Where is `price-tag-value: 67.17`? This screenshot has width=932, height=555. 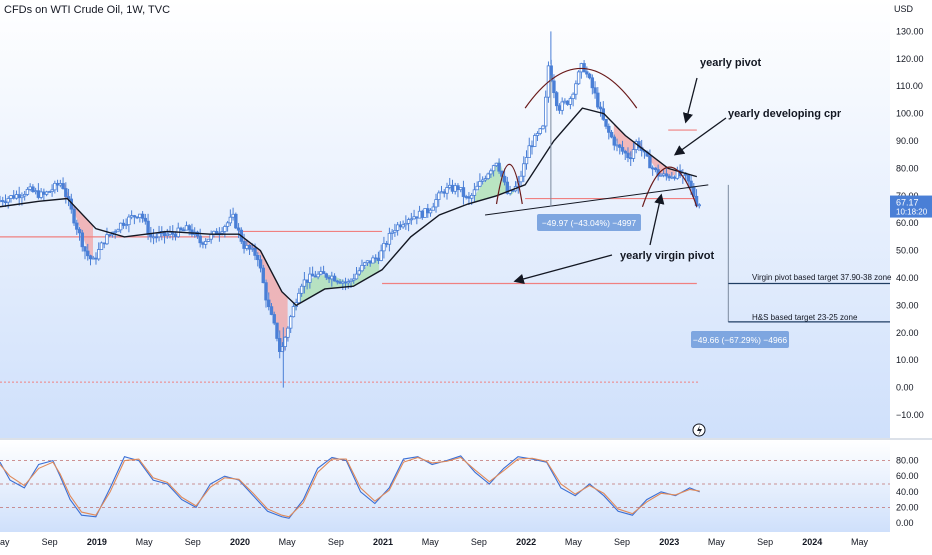
price-tag-value: 67.17 is located at coordinates (907, 203).